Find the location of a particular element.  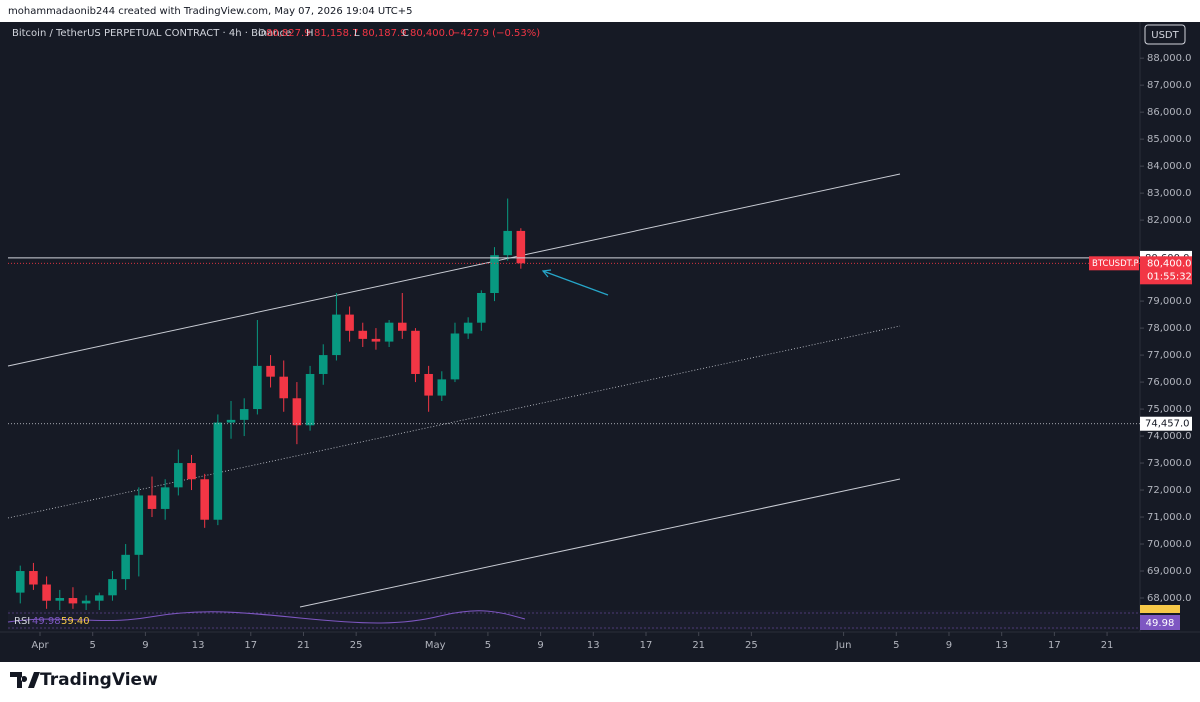

y-tick-label: 77,000.0 is located at coordinates (1169, 355).